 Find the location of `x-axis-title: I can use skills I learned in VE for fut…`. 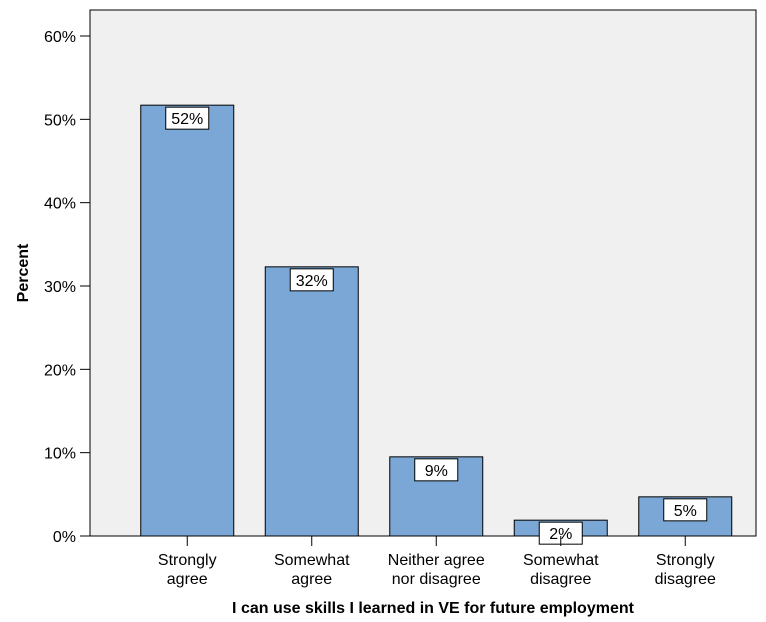

x-axis-title: I can use skills I learned in VE for fut… is located at coordinates (433, 608).